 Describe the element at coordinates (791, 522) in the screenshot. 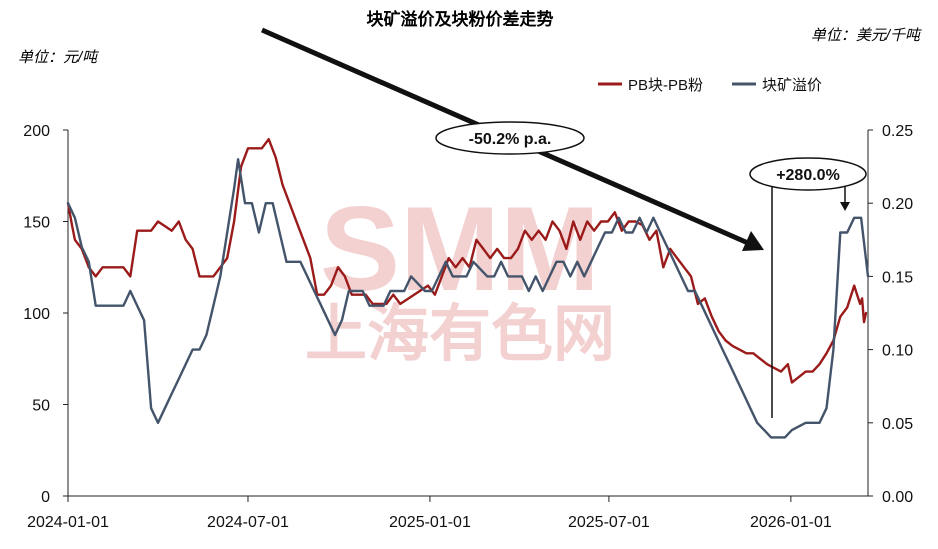

I see `x-tick-label: 2026-01-01` at that location.